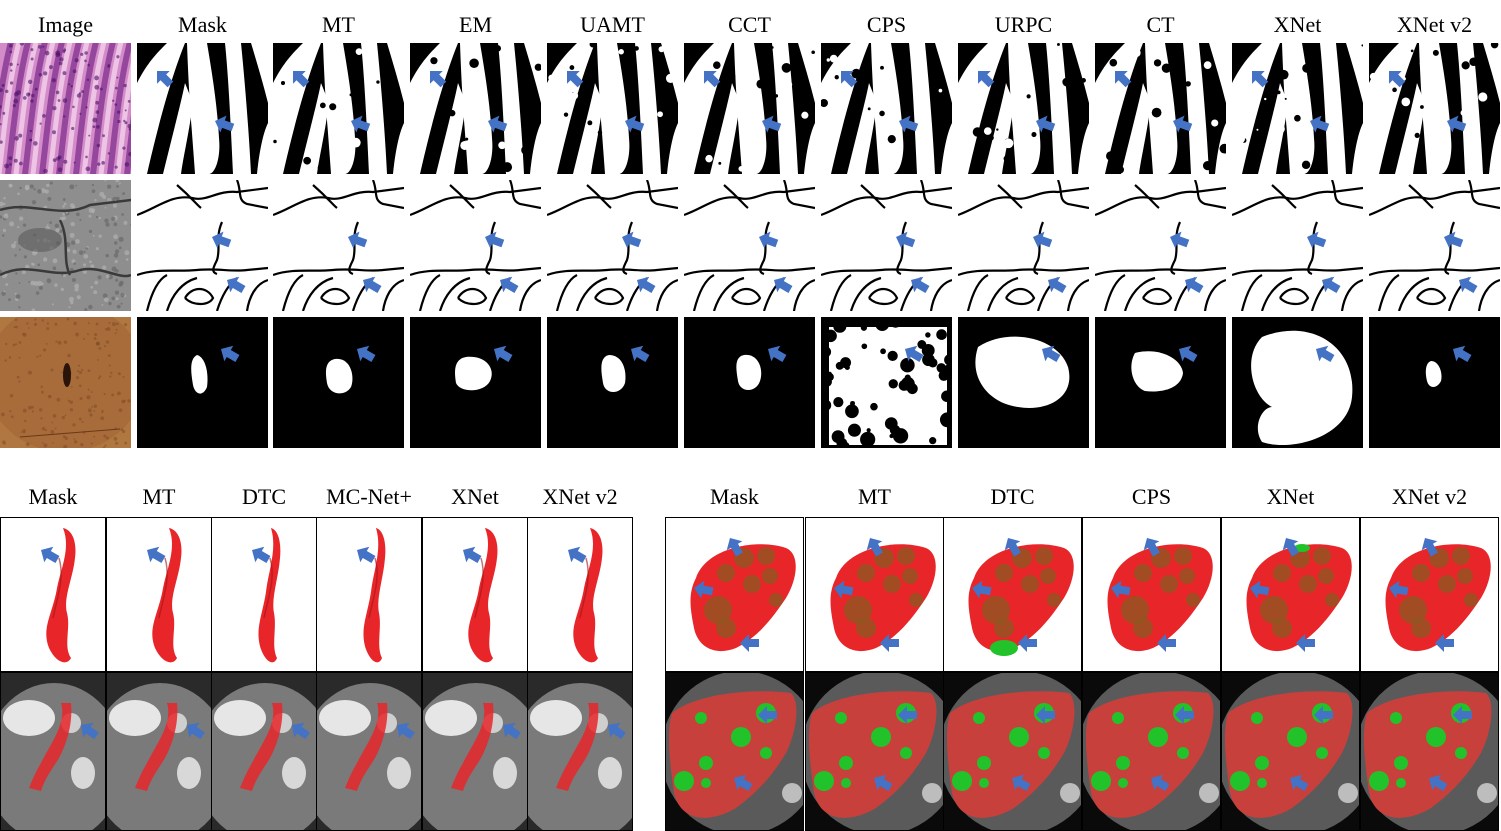 Image resolution: width=1501 pixels, height=831 pixels. Describe the element at coordinates (886, 245) in the screenshot. I see `em-mask-6-graphic` at that location.